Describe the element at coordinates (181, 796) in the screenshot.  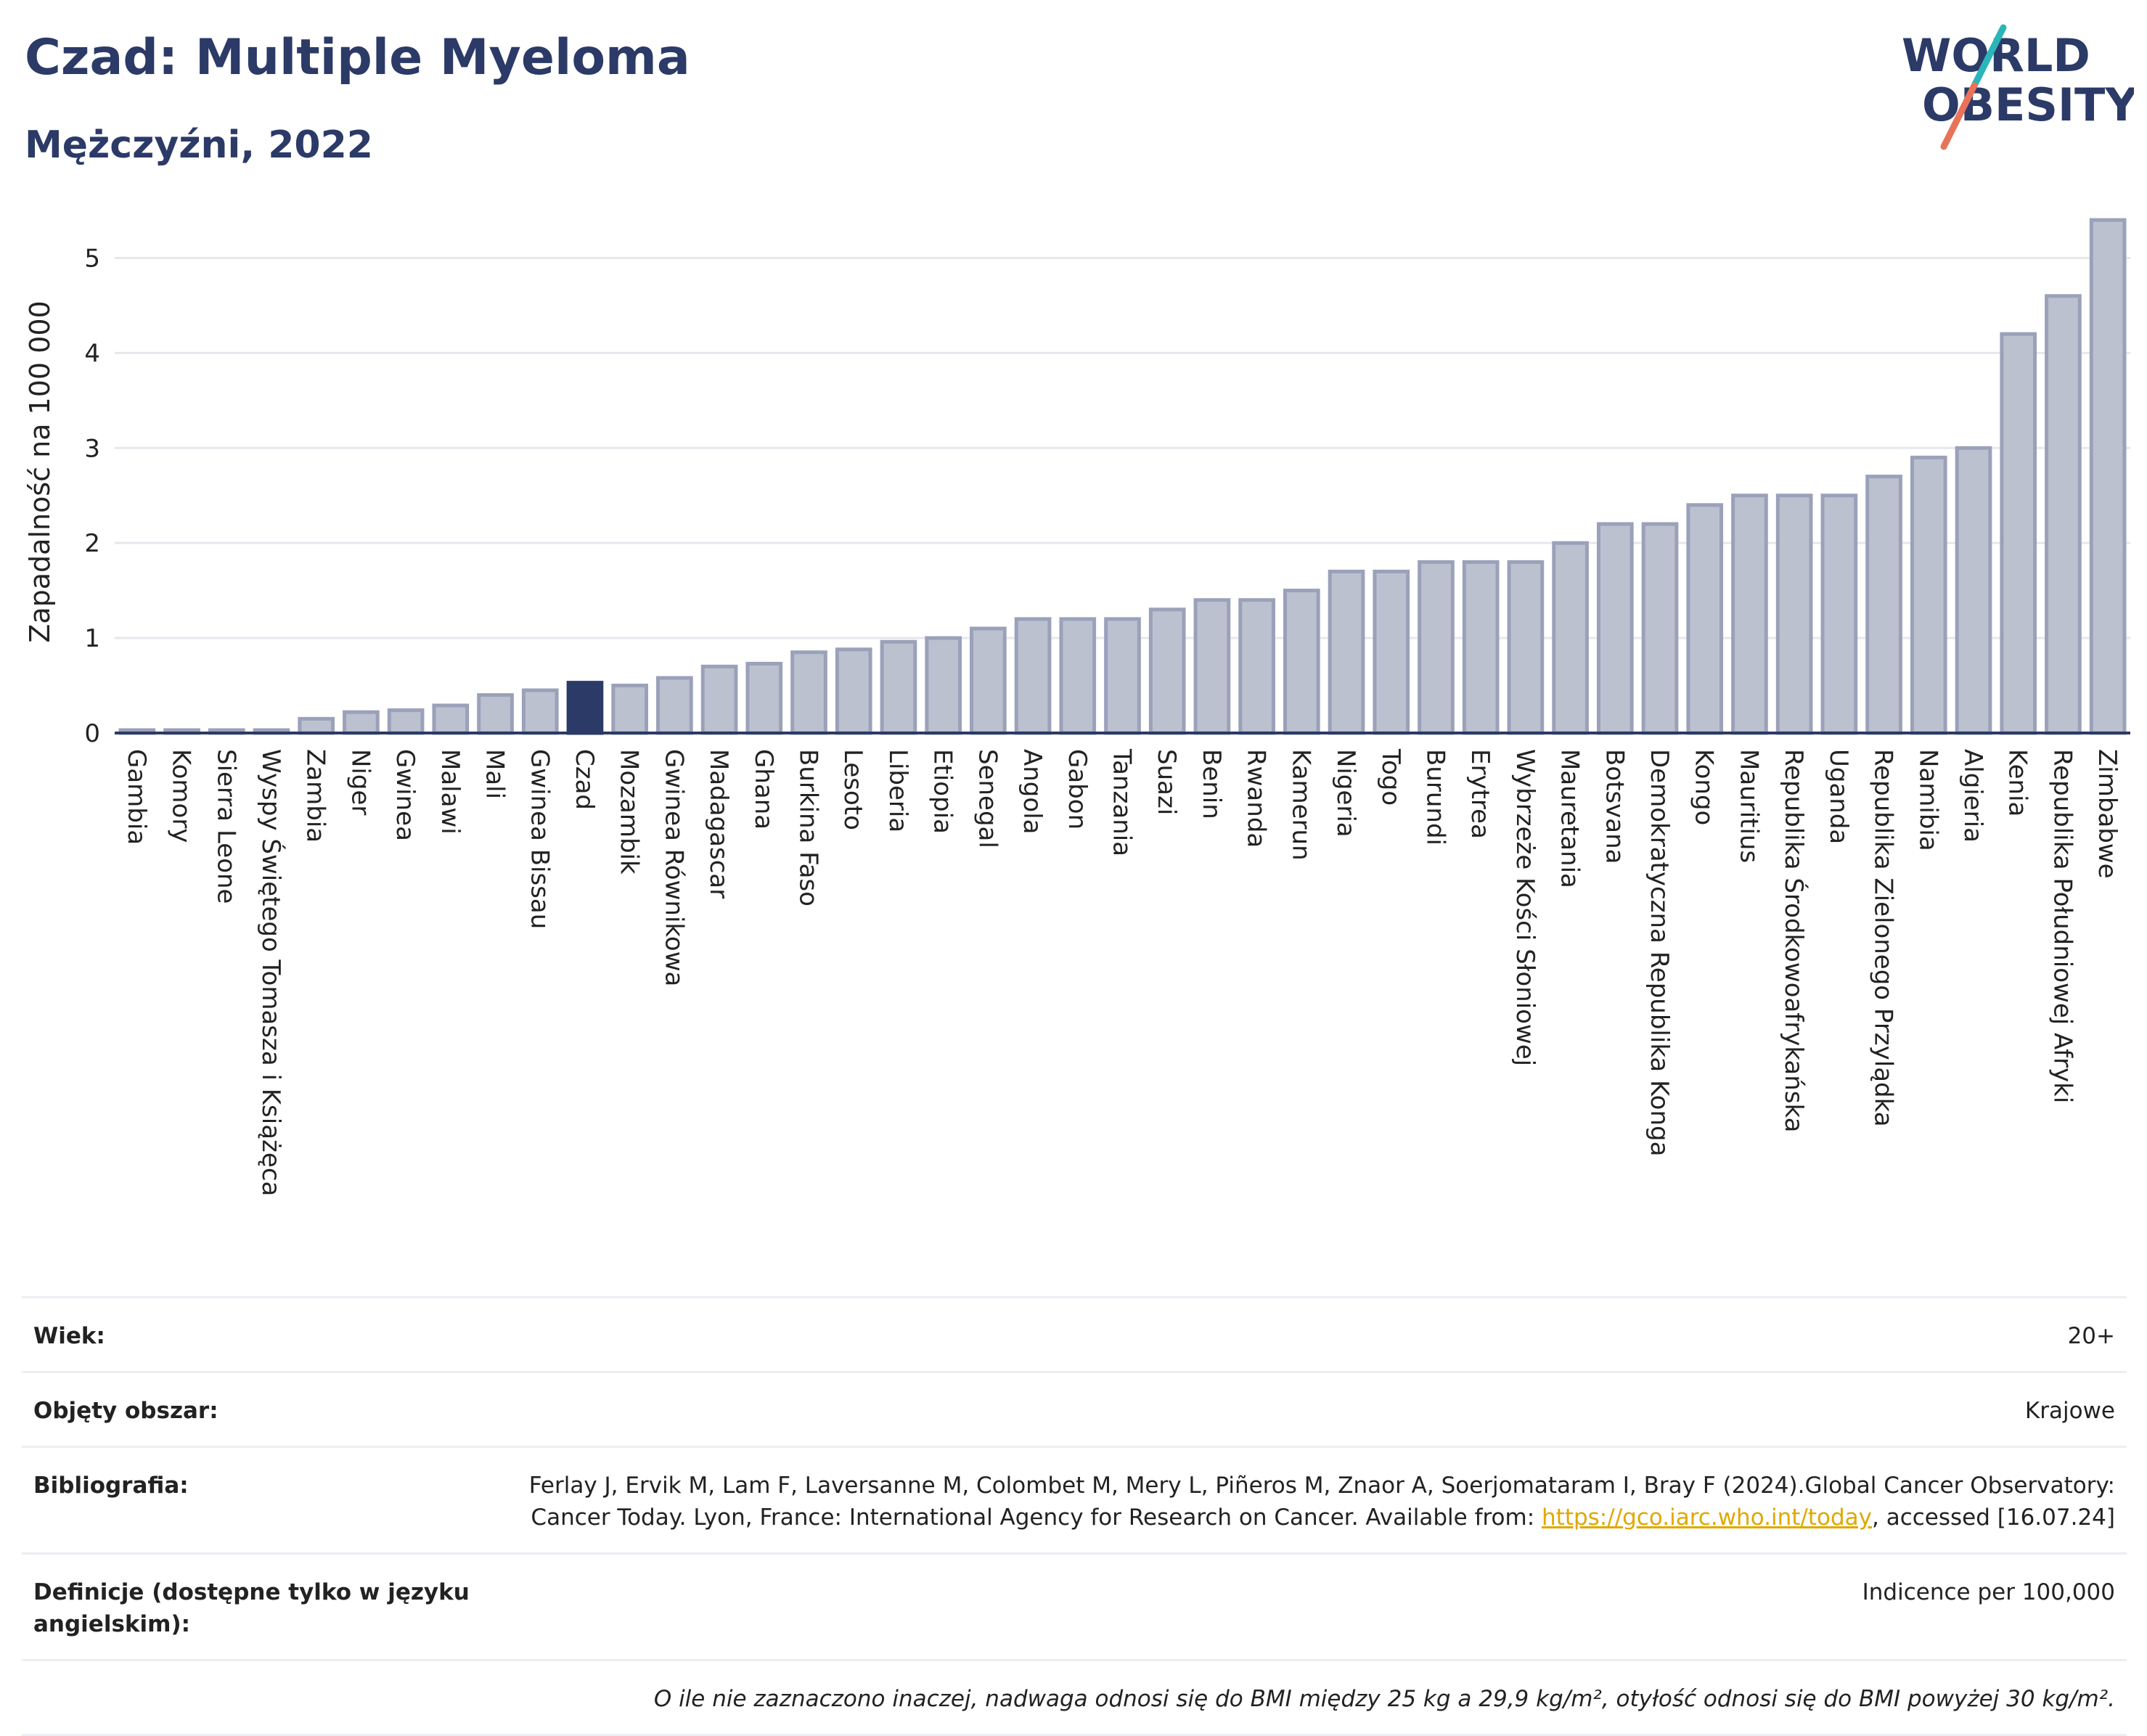
I see `x-tick-label: Komory` at that location.